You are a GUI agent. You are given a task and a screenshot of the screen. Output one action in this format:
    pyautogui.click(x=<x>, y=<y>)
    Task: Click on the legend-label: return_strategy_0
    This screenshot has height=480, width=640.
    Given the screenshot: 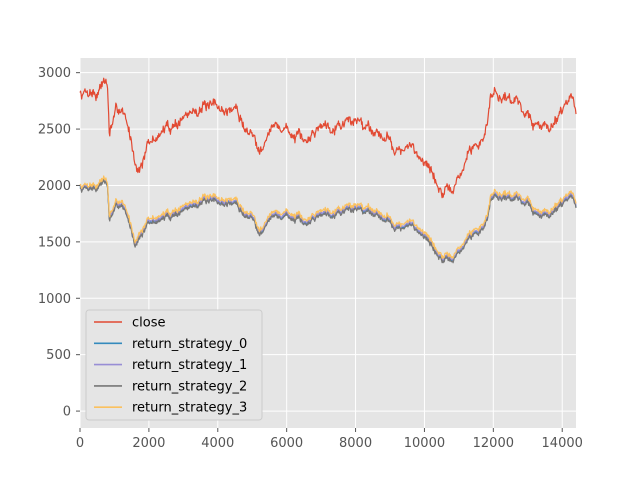 What is the action you would take?
    pyautogui.click(x=189, y=344)
    